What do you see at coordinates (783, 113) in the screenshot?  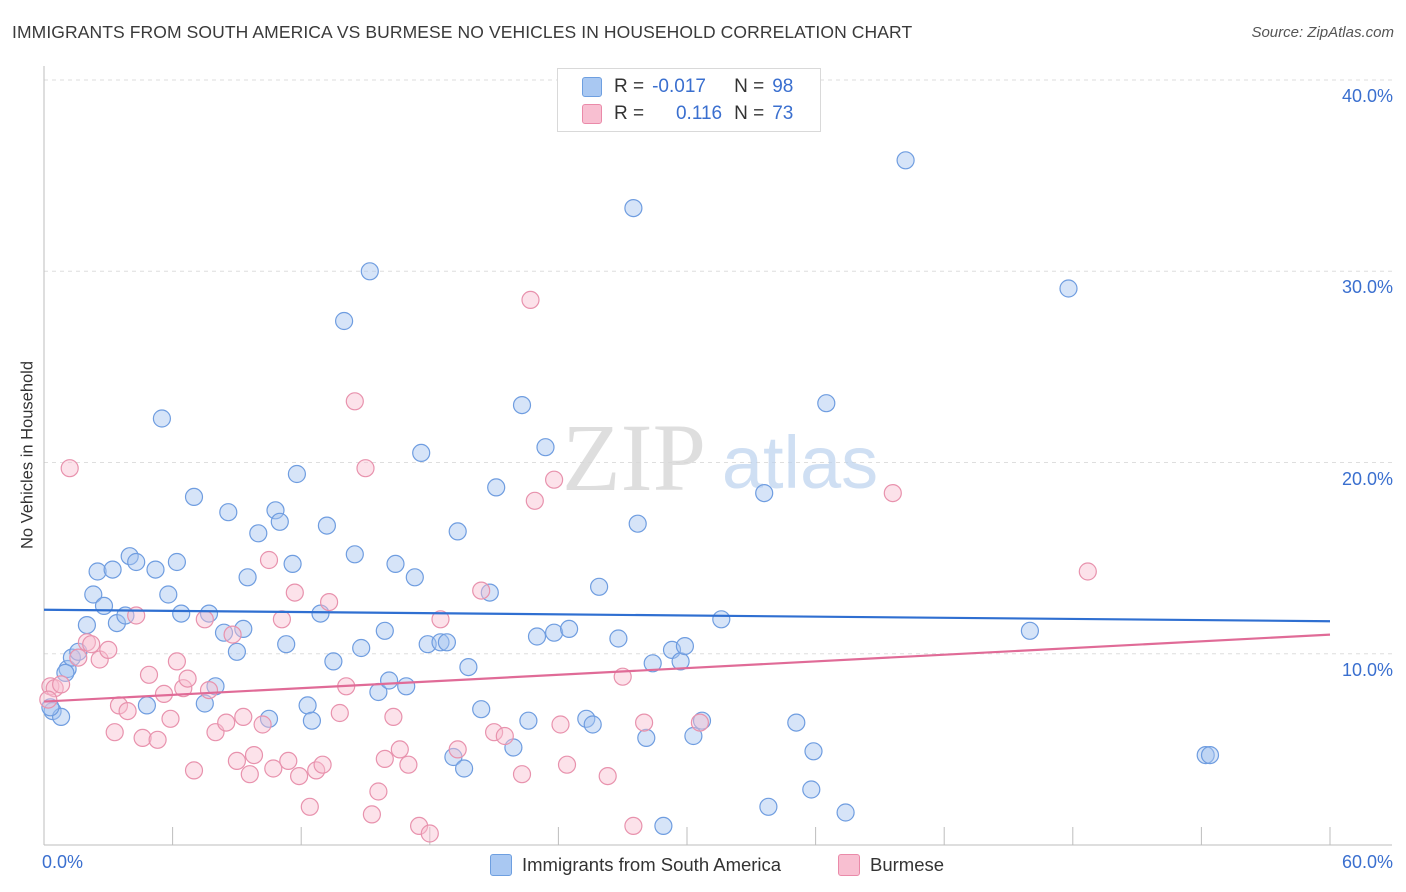 I see `legend-n-value: 73` at bounding box center [783, 113].